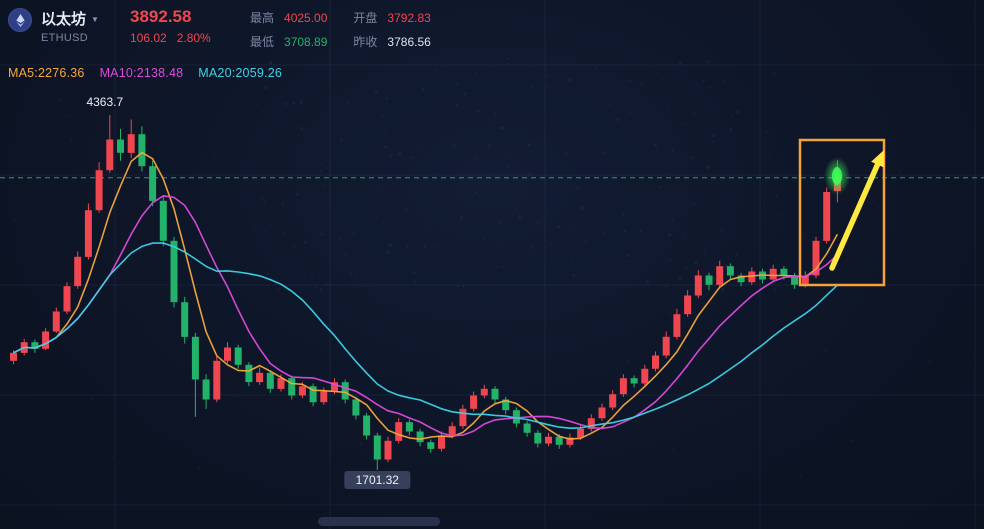 This screenshot has height=529, width=984. I want to click on glow-highlight-core, so click(837, 176).